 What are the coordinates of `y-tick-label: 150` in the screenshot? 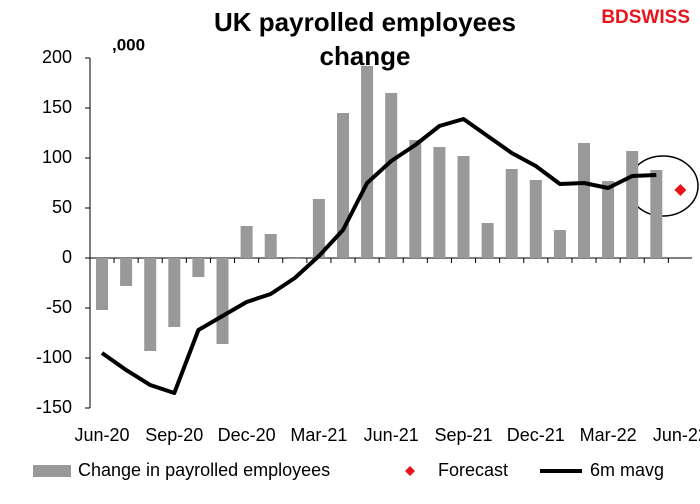 It's located at (57, 107).